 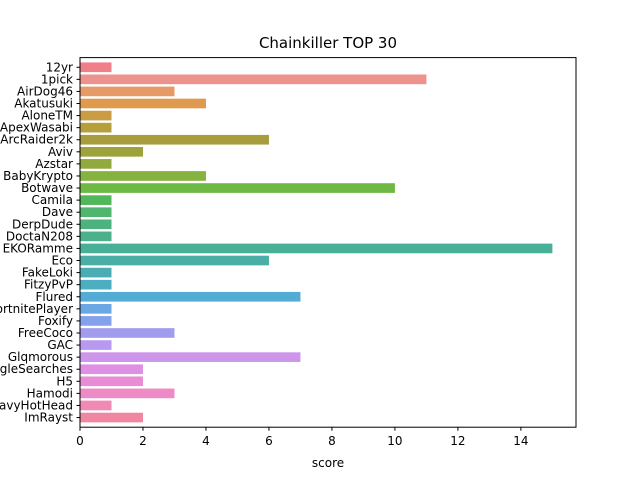 What do you see at coordinates (64, 381) in the screenshot?
I see `y-tick-label: H5` at bounding box center [64, 381].